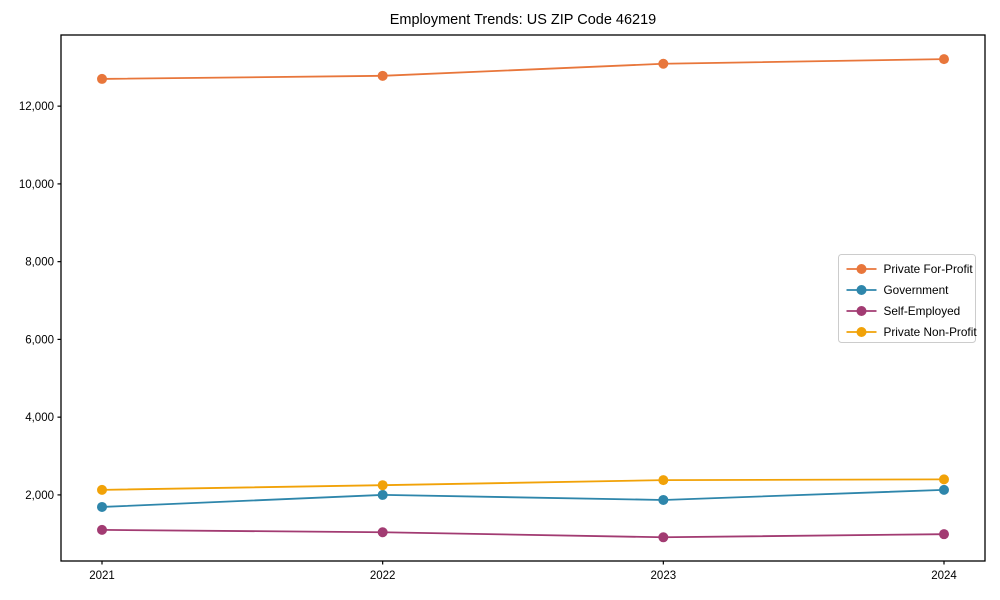 The image size is (1000, 600). I want to click on chart-title: Employment Trends: US ZIP Code 46219, so click(523, 20).